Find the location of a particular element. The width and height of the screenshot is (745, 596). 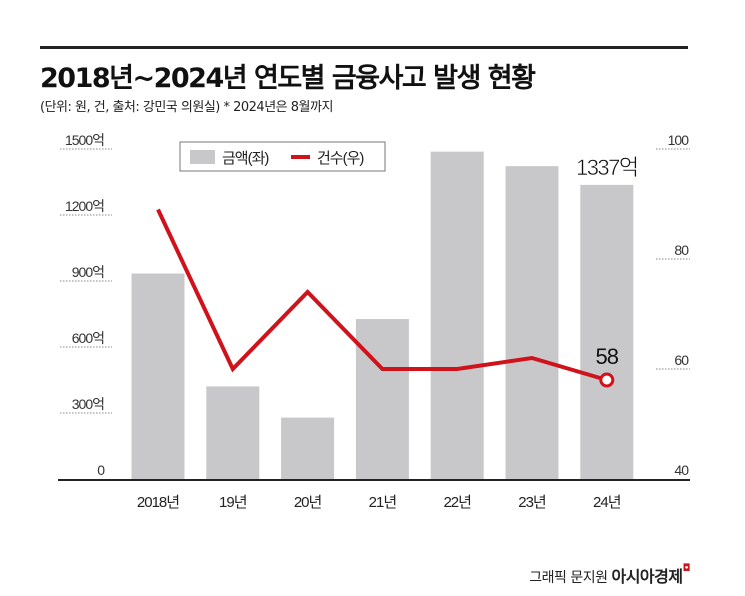

x-tick-label: 24년 is located at coordinates (607, 502).